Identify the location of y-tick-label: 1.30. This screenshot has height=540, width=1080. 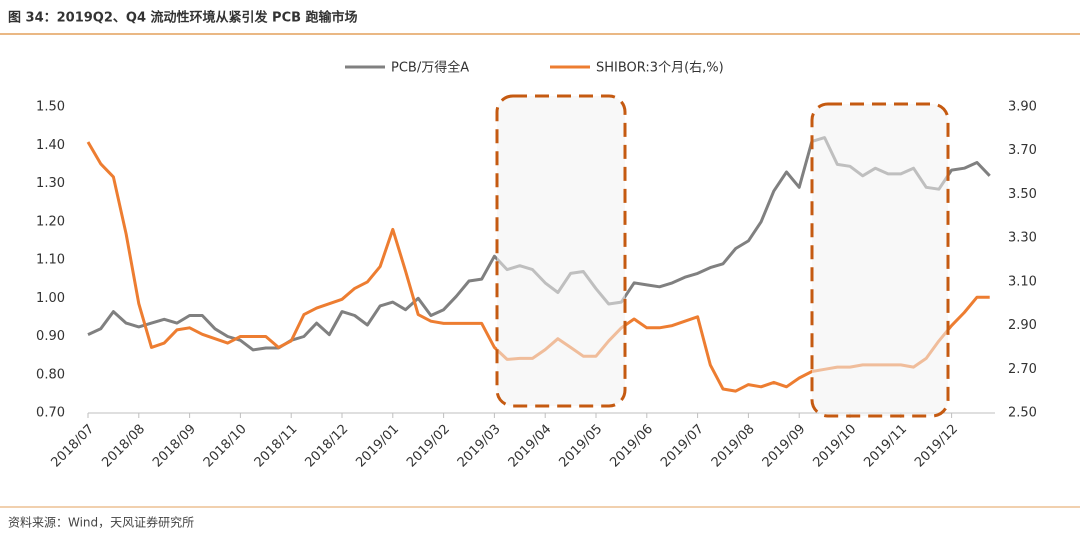
(50, 183).